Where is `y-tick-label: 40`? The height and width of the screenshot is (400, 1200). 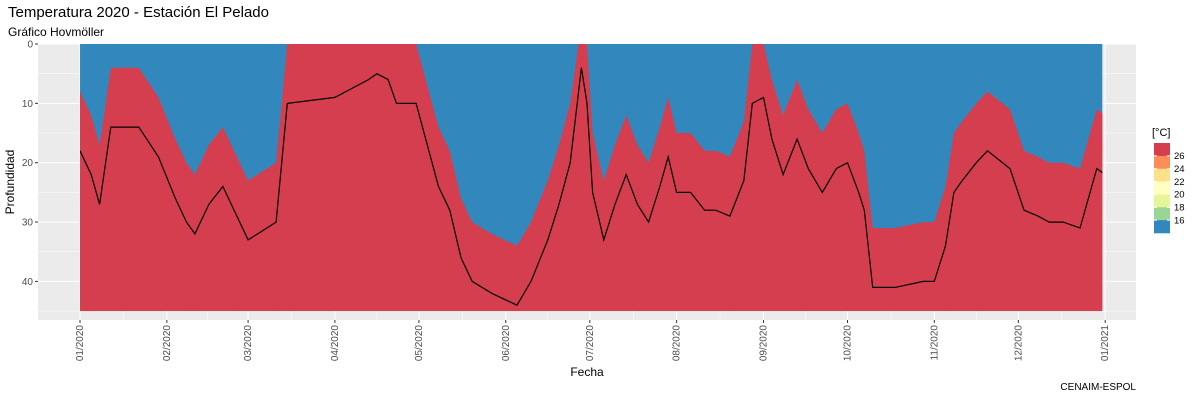
y-tick-label: 40 is located at coordinates (28, 282).